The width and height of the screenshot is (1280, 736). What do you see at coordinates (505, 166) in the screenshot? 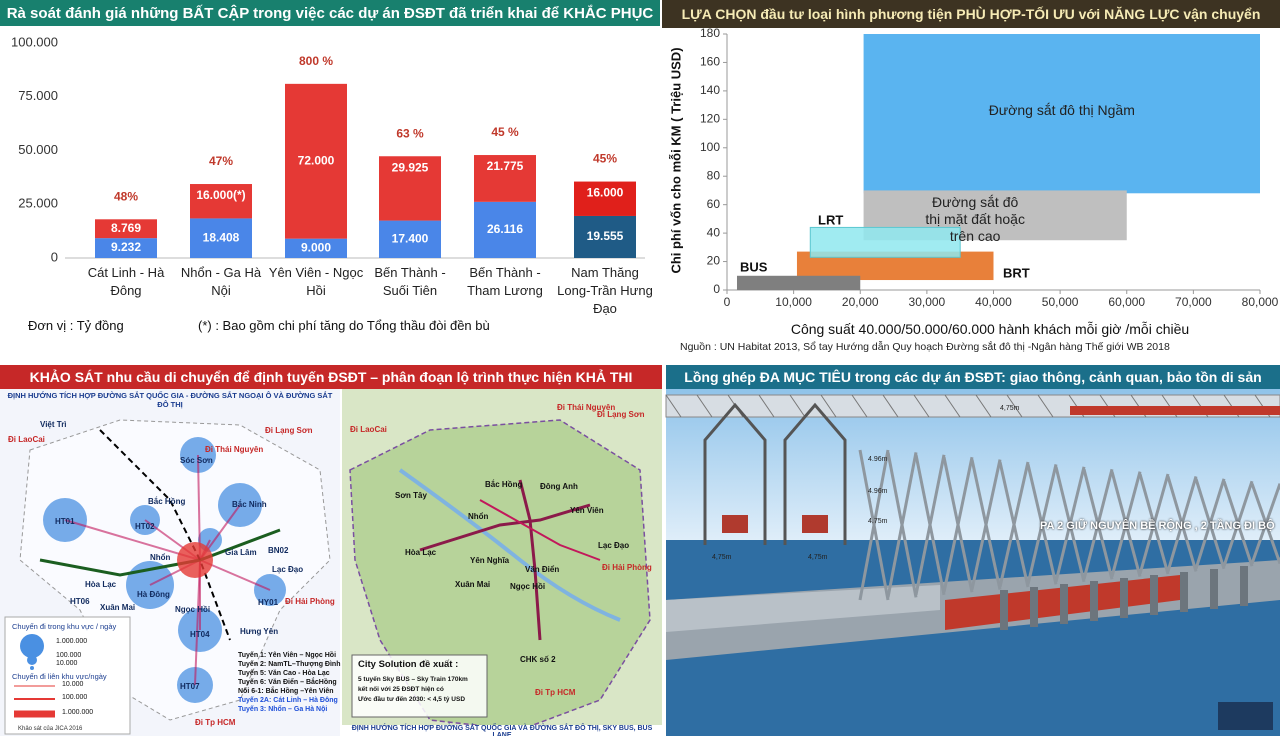
I see `value-label: 21.775` at bounding box center [505, 166].